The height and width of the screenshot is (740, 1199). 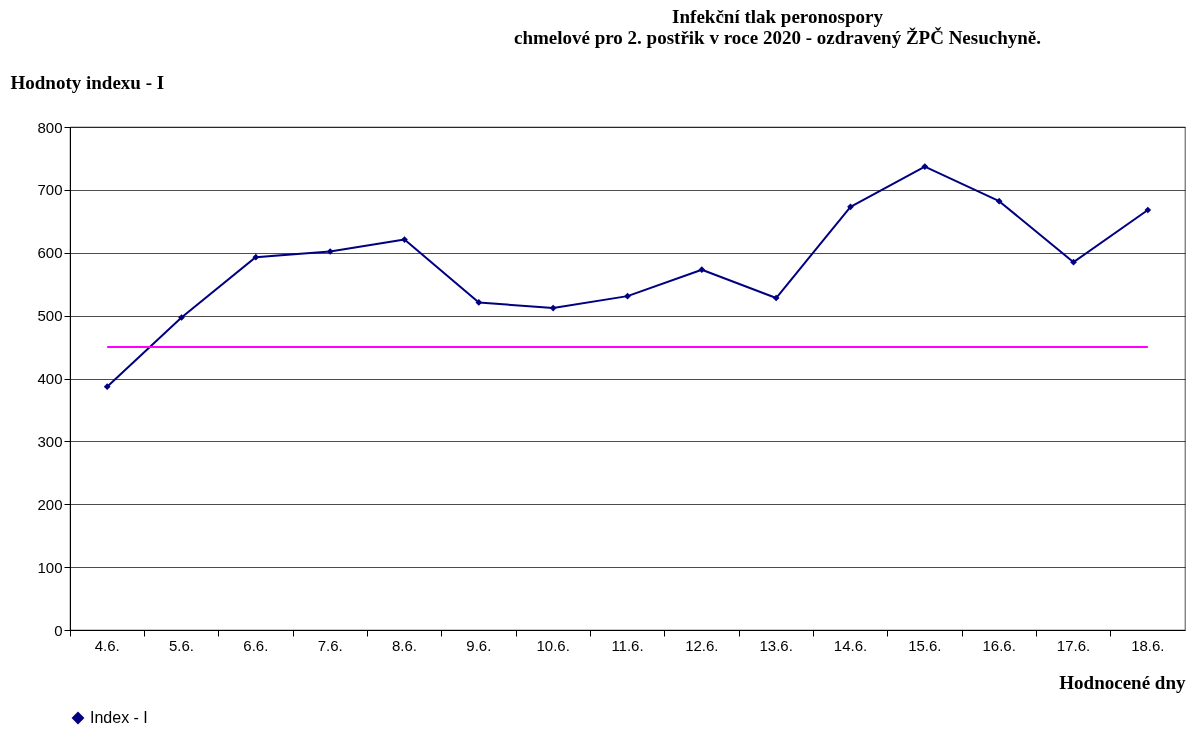 What do you see at coordinates (404, 645) in the screenshot?
I see `x-tick-label: 8.6.` at bounding box center [404, 645].